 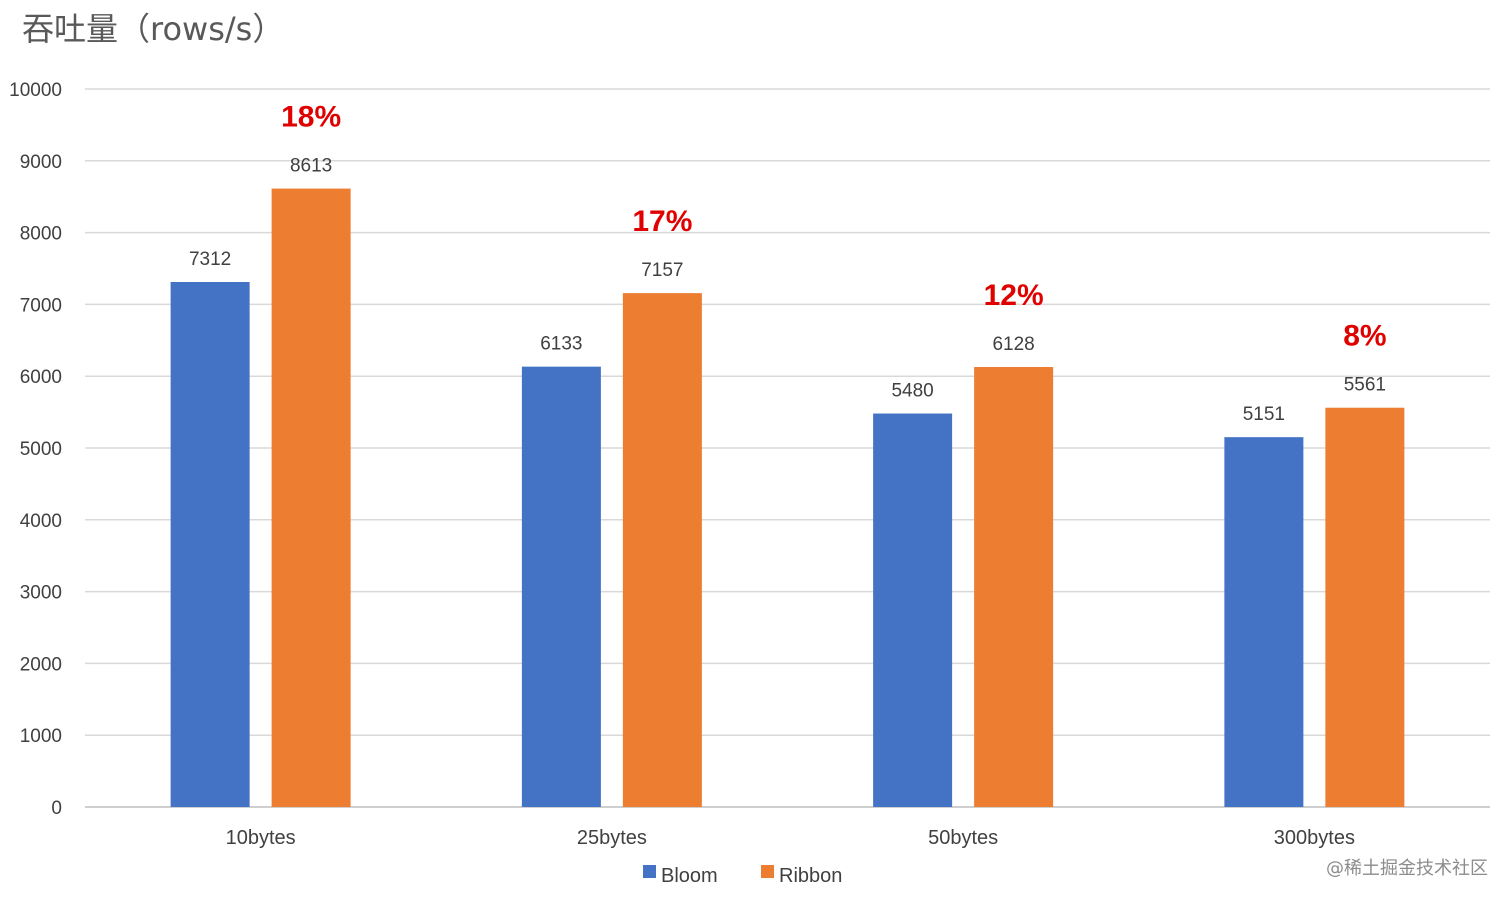 What do you see at coordinates (41, 377) in the screenshot?
I see `y-tick-label: 6000` at bounding box center [41, 377].